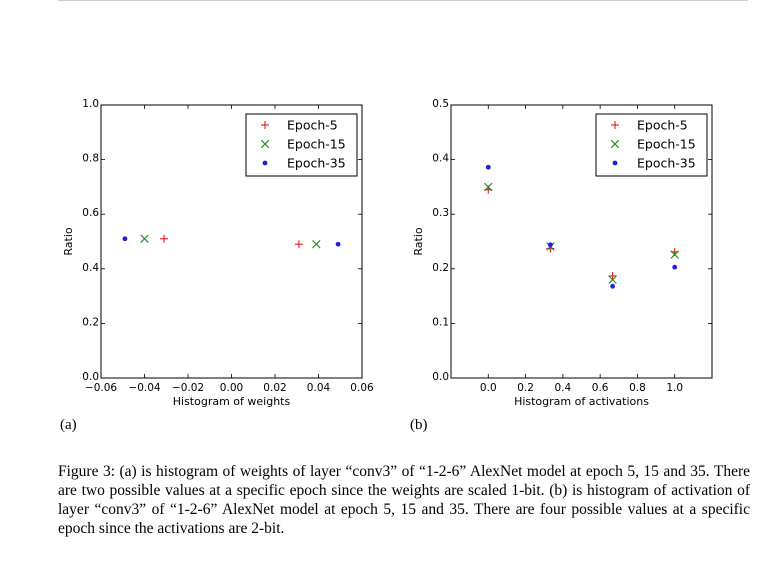 The height and width of the screenshot is (576, 778). Describe the element at coordinates (90, 213) in the screenshot. I see `y-tick-label: 0.6` at that location.